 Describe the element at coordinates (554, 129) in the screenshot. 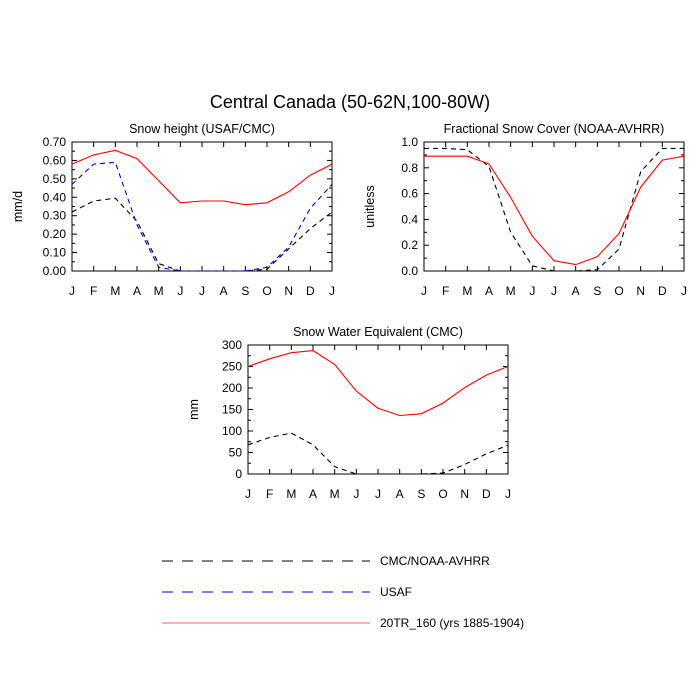

I see `panel-title: Fractional Snow Cover (NOAA-AVHRR)` at that location.